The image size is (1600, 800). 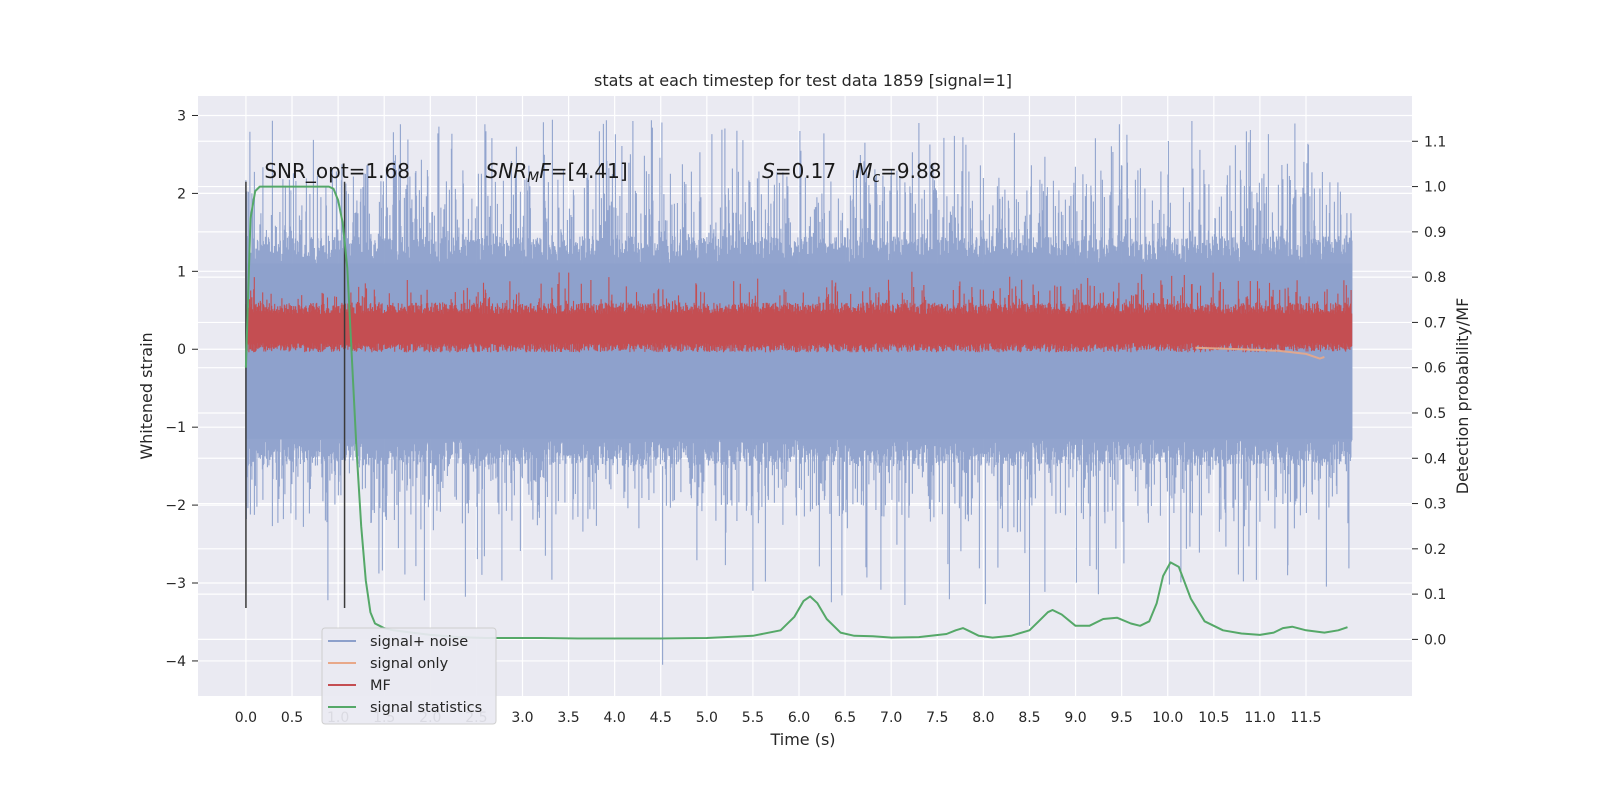 I want to click on x-tick-label: 6.0, so click(x=799, y=718).